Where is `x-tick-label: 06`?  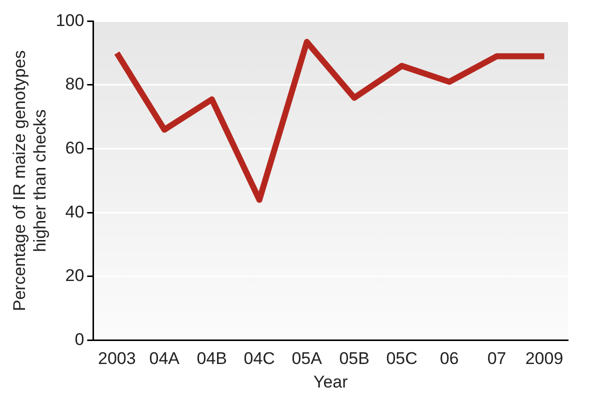
x-tick-label: 06 is located at coordinates (449, 358).